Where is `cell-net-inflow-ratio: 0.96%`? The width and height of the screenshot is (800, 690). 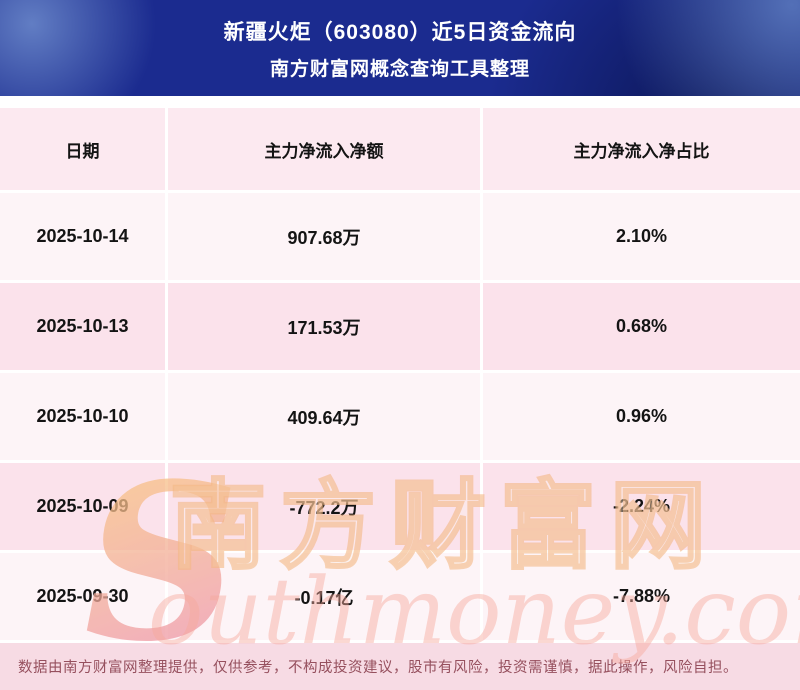 cell-net-inflow-ratio: 0.96% is located at coordinates (641, 416).